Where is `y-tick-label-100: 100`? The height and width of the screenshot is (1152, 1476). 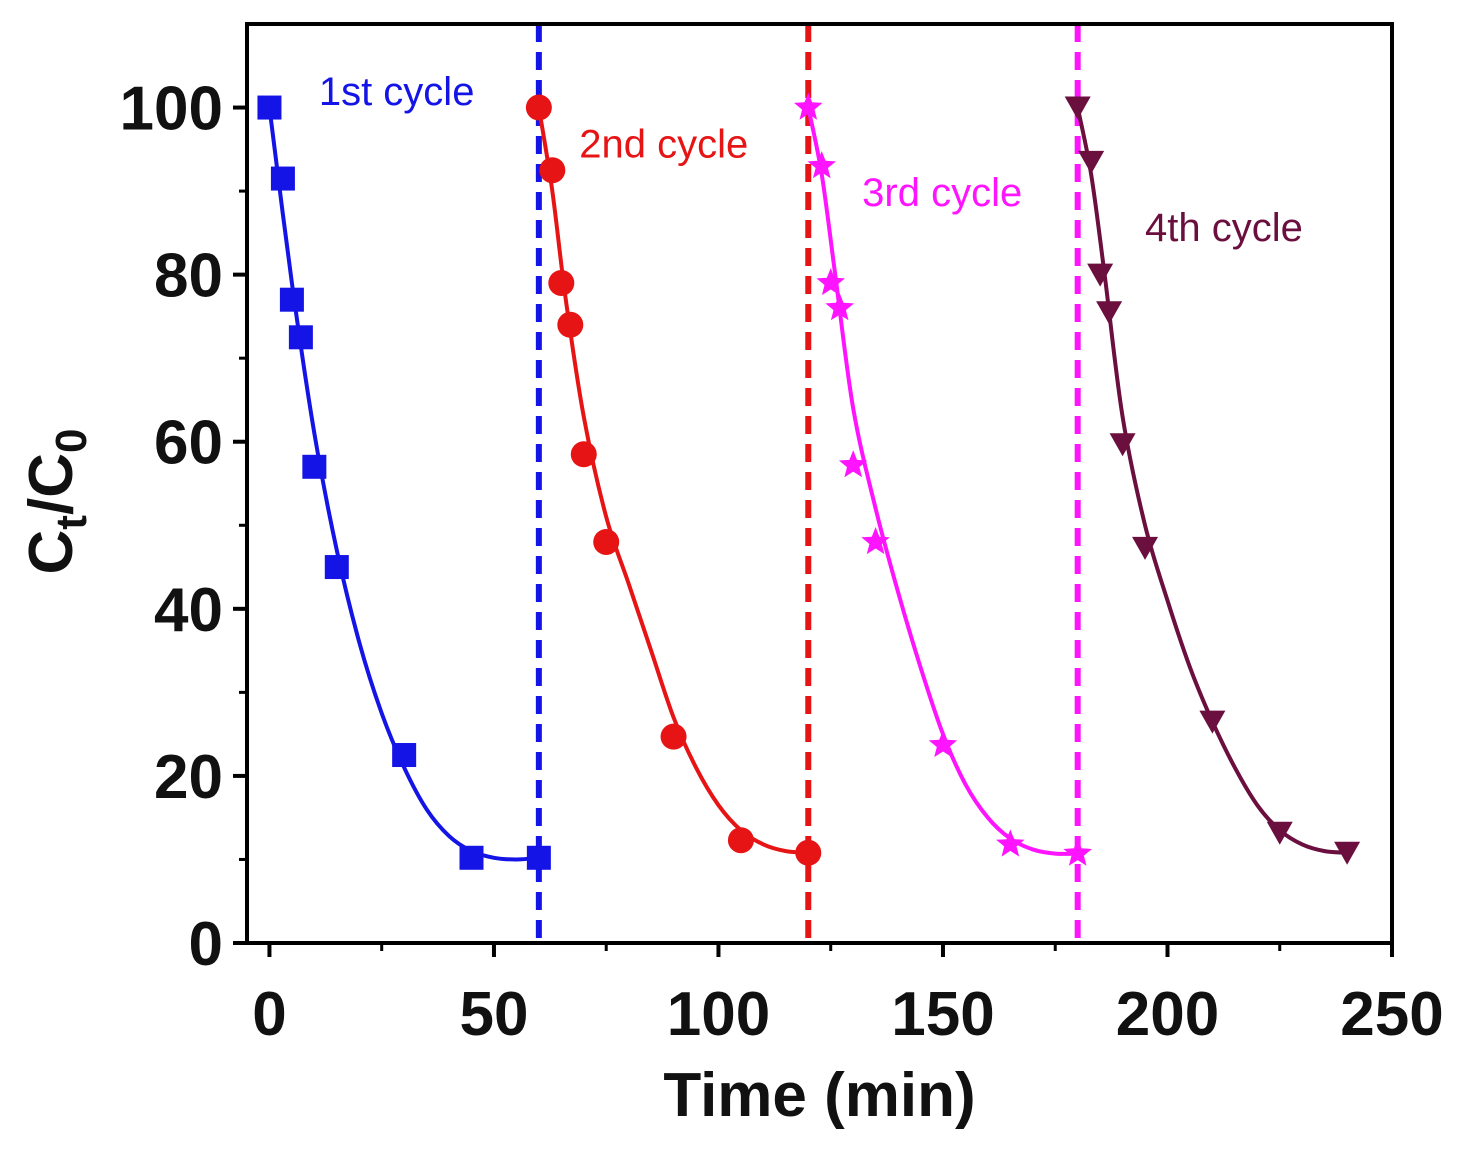 y-tick-label-100: 100 is located at coordinates (171, 109).